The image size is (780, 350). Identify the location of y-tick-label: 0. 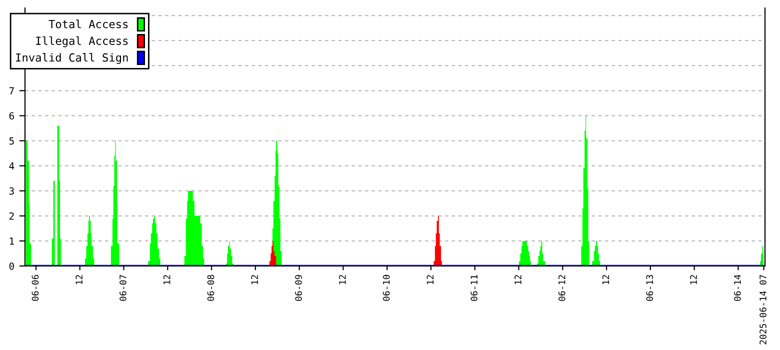
(11, 266).